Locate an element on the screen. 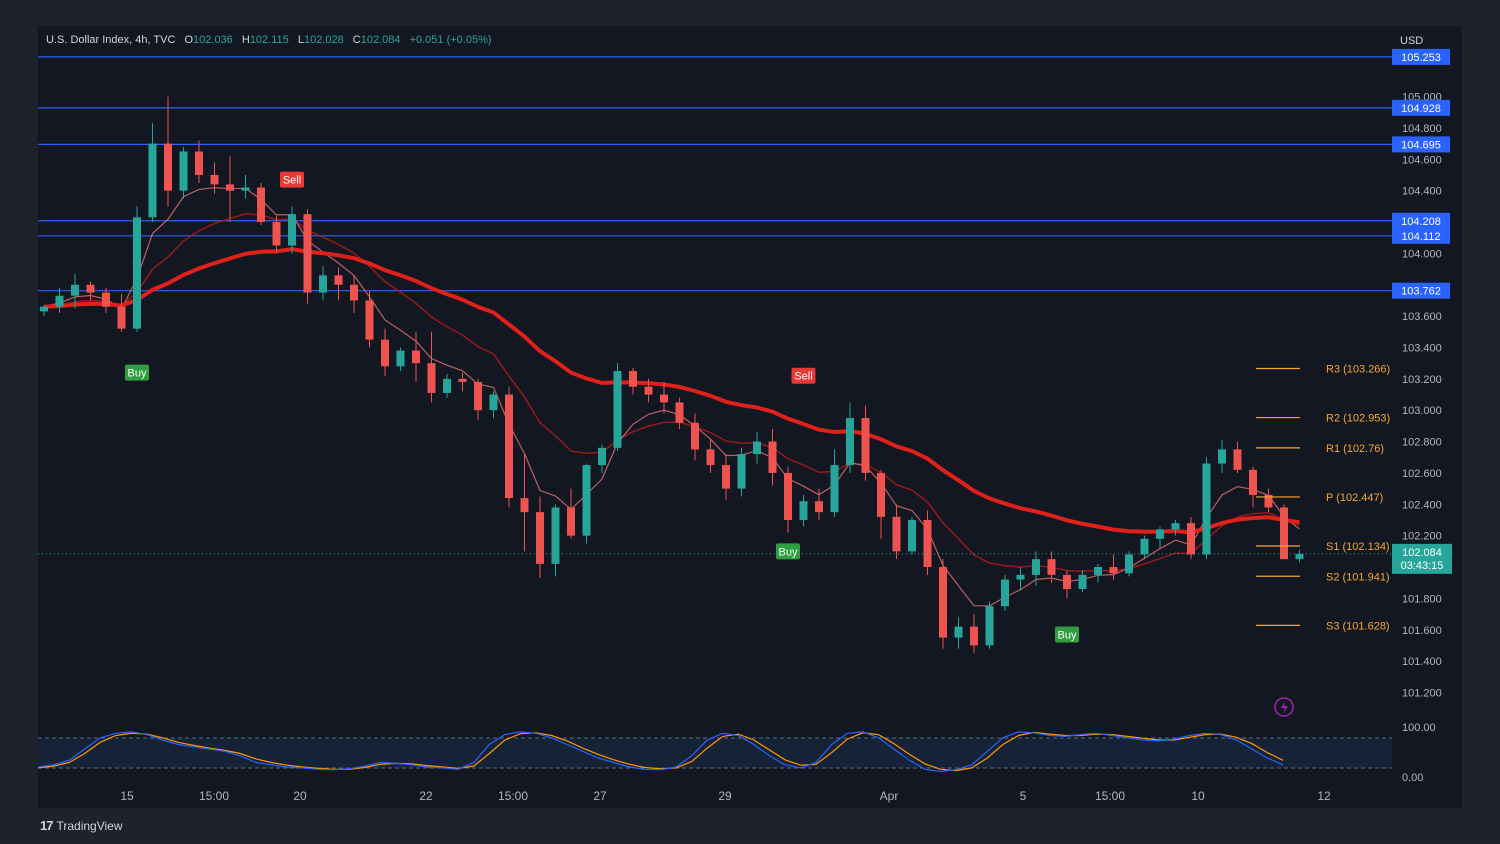 This screenshot has height=844, width=1500. key-level-price-tag: 103.762 is located at coordinates (1421, 290).